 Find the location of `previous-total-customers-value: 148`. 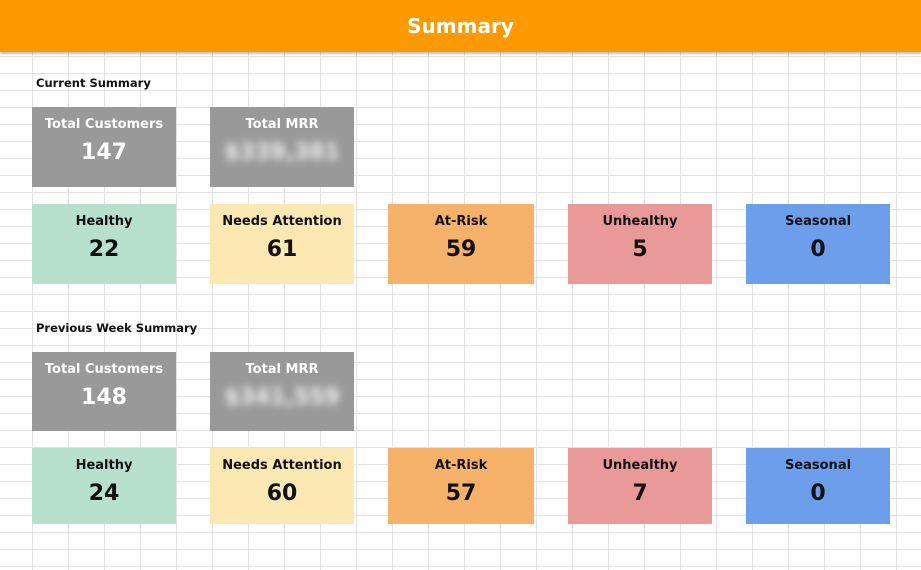

previous-total-customers-value: 148 is located at coordinates (104, 397).